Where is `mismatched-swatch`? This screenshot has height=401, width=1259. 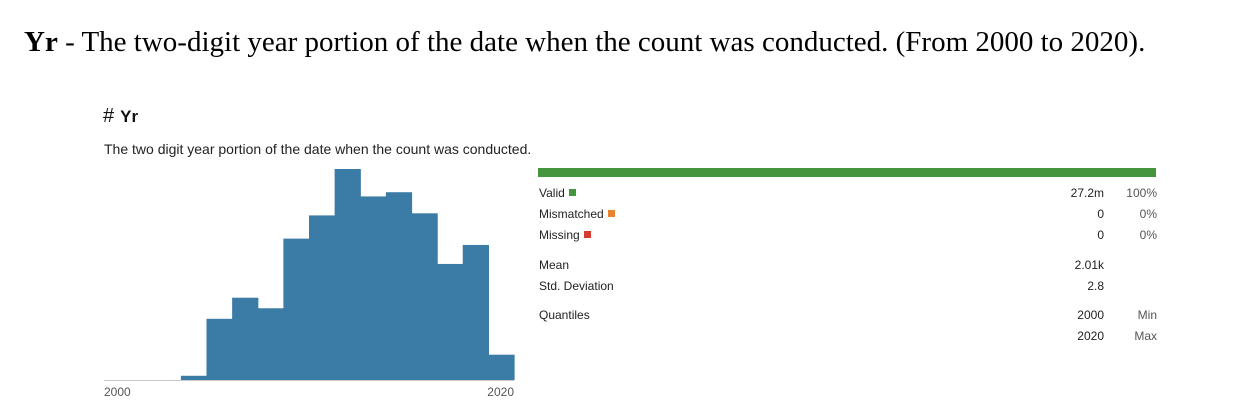
mismatched-swatch is located at coordinates (611, 213).